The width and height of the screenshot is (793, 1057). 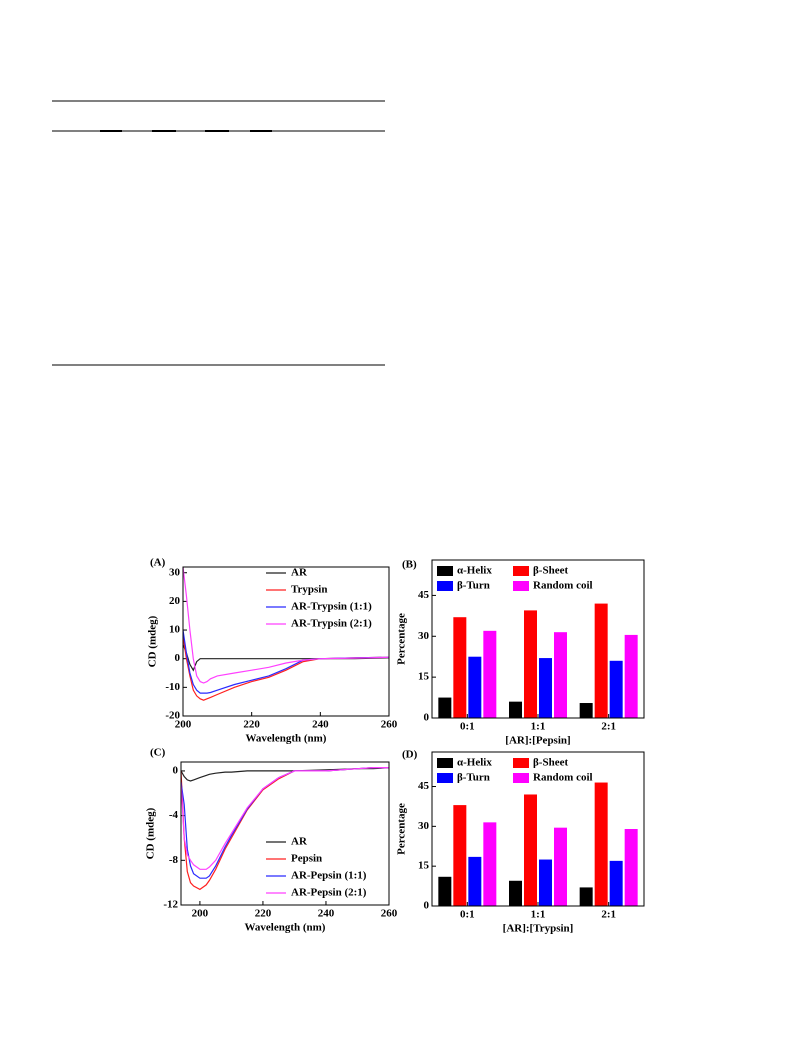 What do you see at coordinates (153, 641) in the screenshot?
I see `y-axis-label: CD (mdeg)` at bounding box center [153, 641].